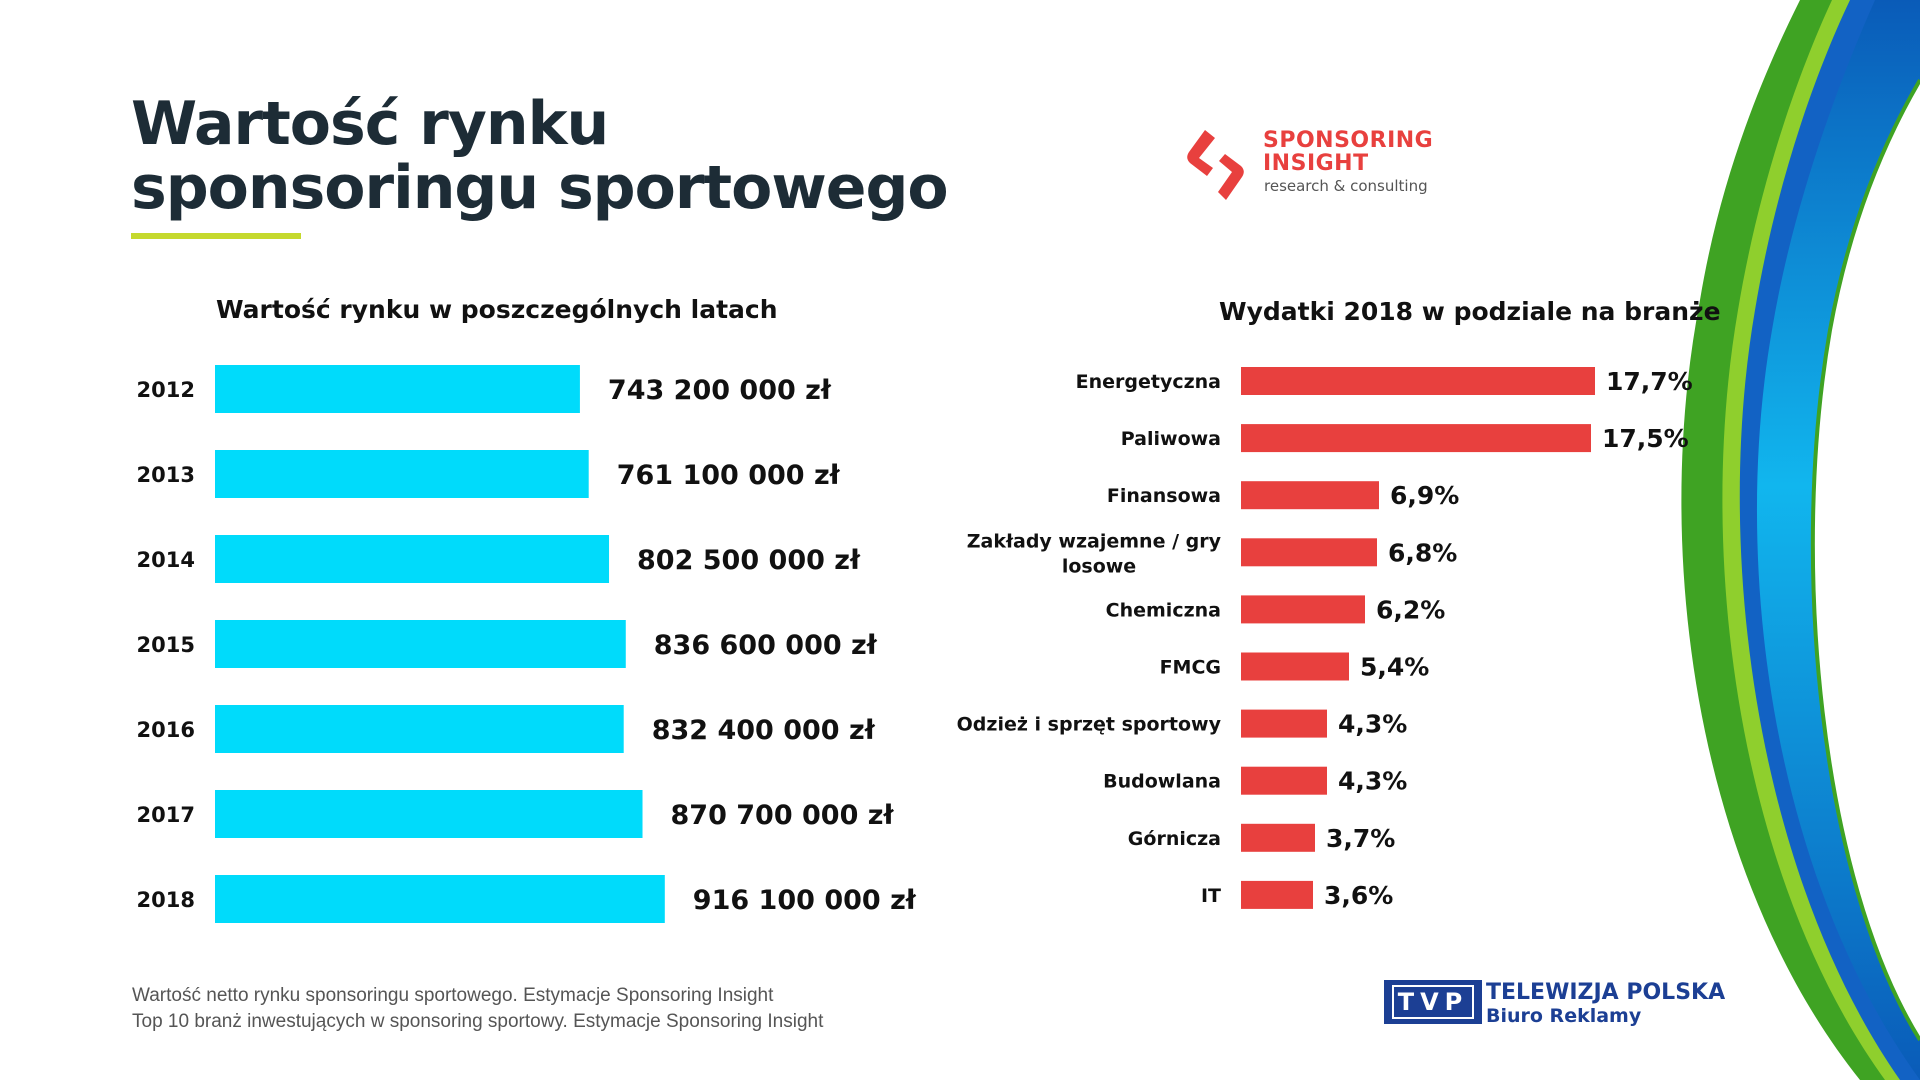 This screenshot has height=1080, width=1920. I want to click on year-label: 2016, so click(166, 730).